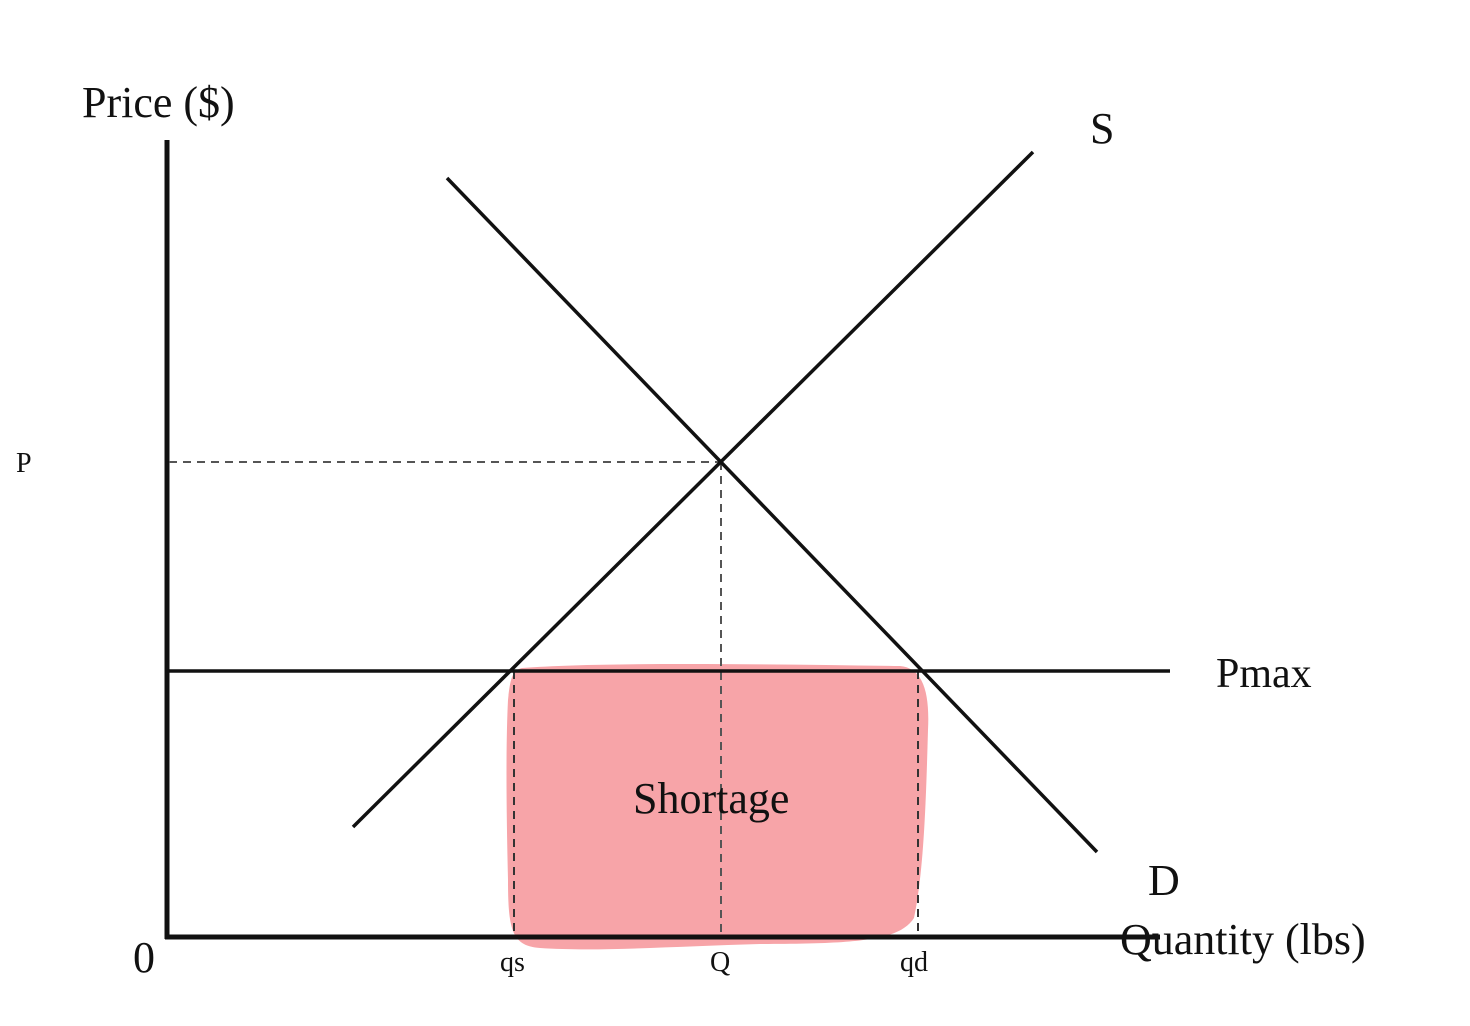 The image size is (1470, 1026). Describe the element at coordinates (144, 957) in the screenshot. I see `origin-label: 0` at that location.